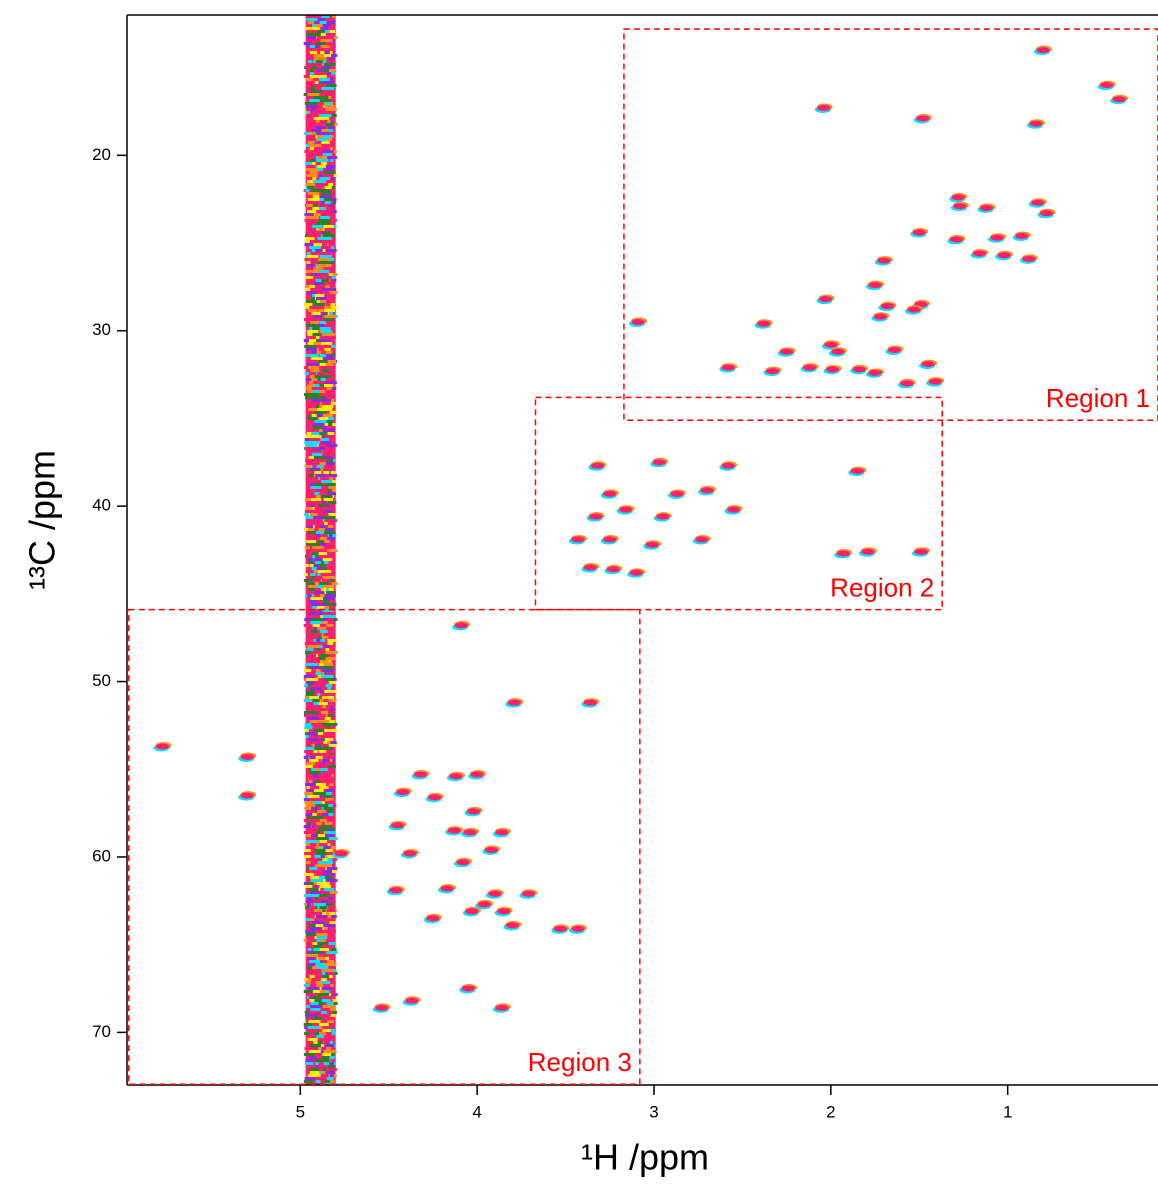 The width and height of the screenshot is (1158, 1191). What do you see at coordinates (101, 505) in the screenshot?
I see `y-tick-label: 40` at bounding box center [101, 505].